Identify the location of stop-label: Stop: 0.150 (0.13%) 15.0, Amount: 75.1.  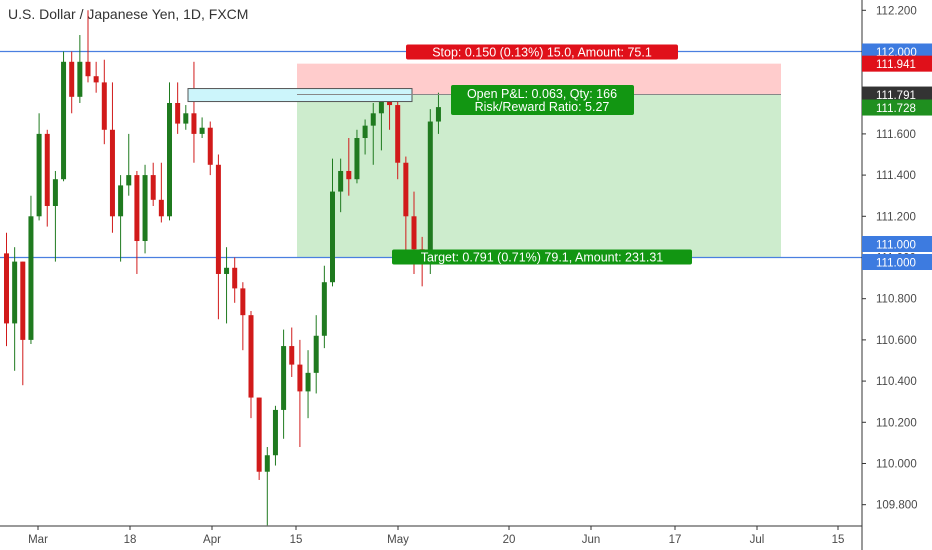
(542, 52).